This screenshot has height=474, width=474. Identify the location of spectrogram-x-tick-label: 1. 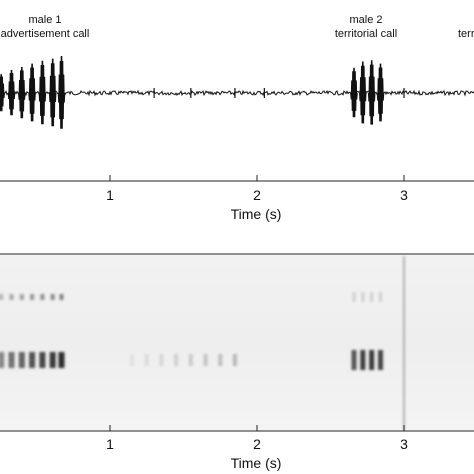
(110, 444).